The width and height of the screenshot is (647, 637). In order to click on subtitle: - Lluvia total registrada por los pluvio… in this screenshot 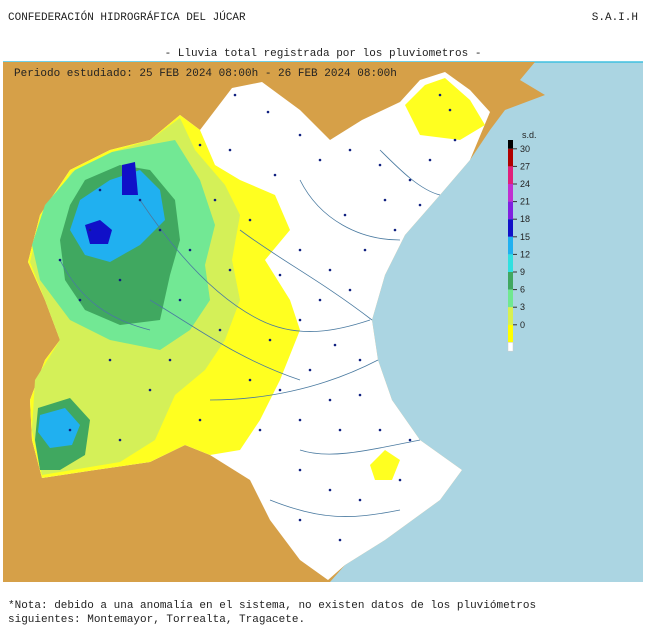, I will do `click(323, 54)`.